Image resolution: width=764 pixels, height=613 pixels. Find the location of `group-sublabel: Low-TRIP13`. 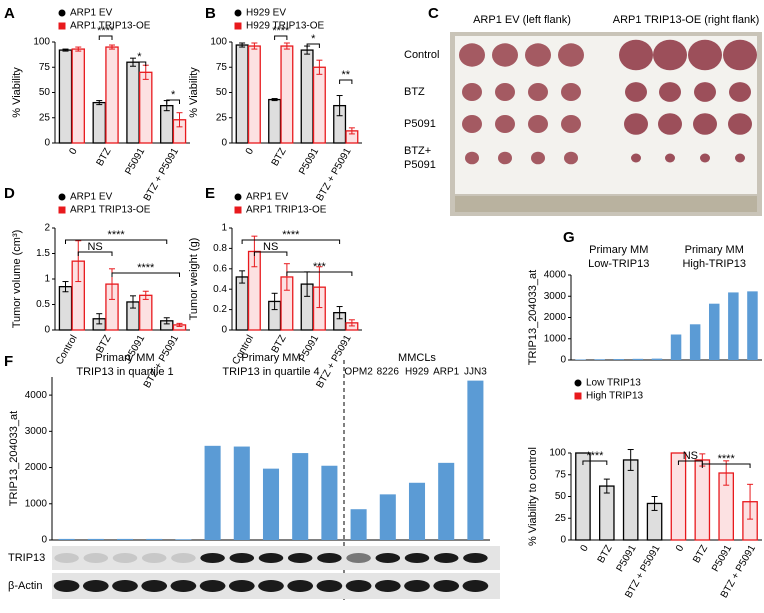

group-sublabel: Low-TRIP13 is located at coordinates (618, 264).